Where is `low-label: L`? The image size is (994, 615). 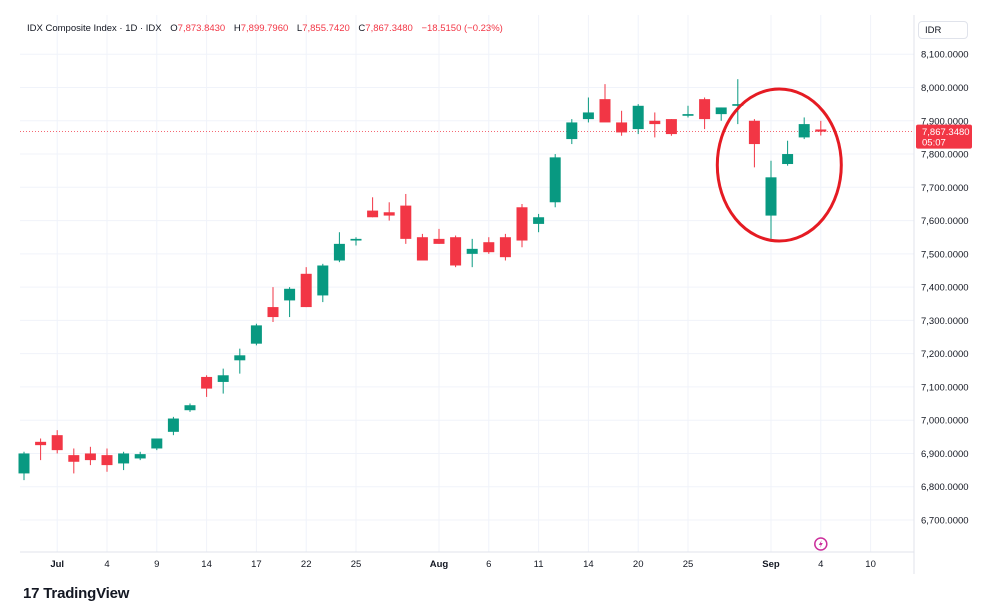
low-label: L is located at coordinates (299, 28).